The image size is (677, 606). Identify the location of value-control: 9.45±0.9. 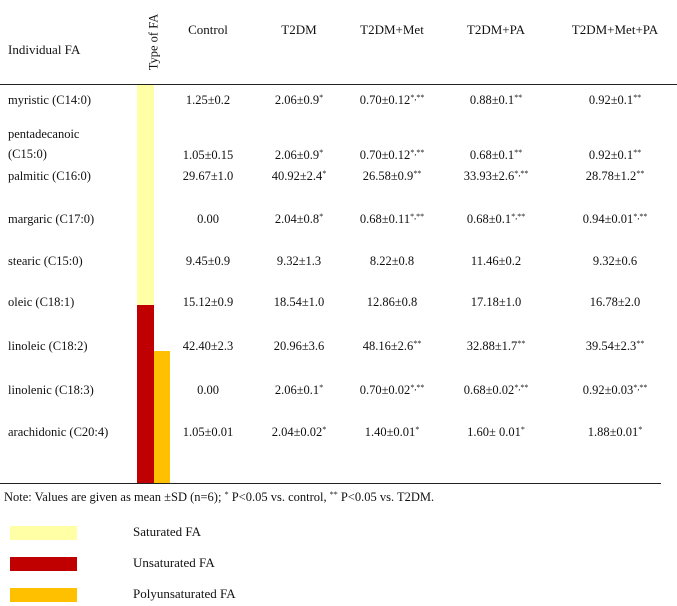
(208, 261).